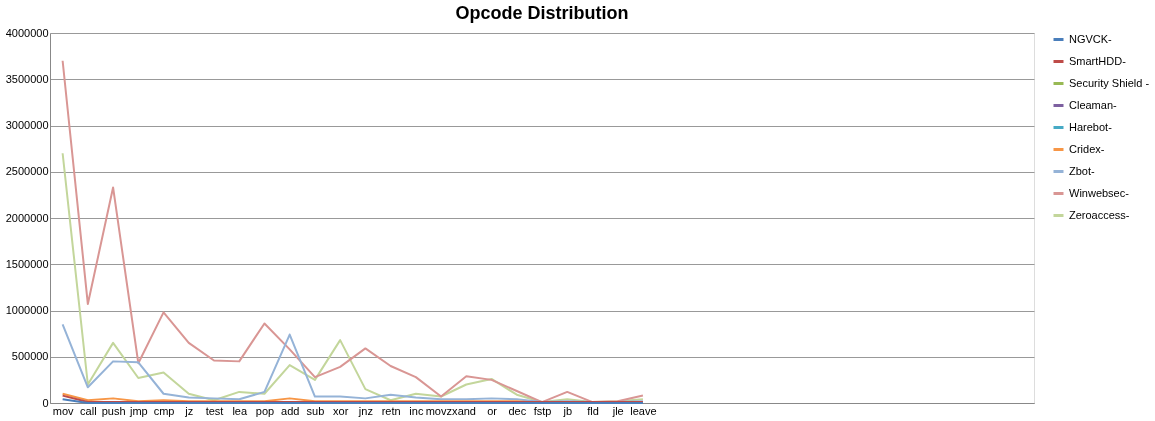  Describe the element at coordinates (45, 402) in the screenshot. I see `y-tick-label: 0` at that location.